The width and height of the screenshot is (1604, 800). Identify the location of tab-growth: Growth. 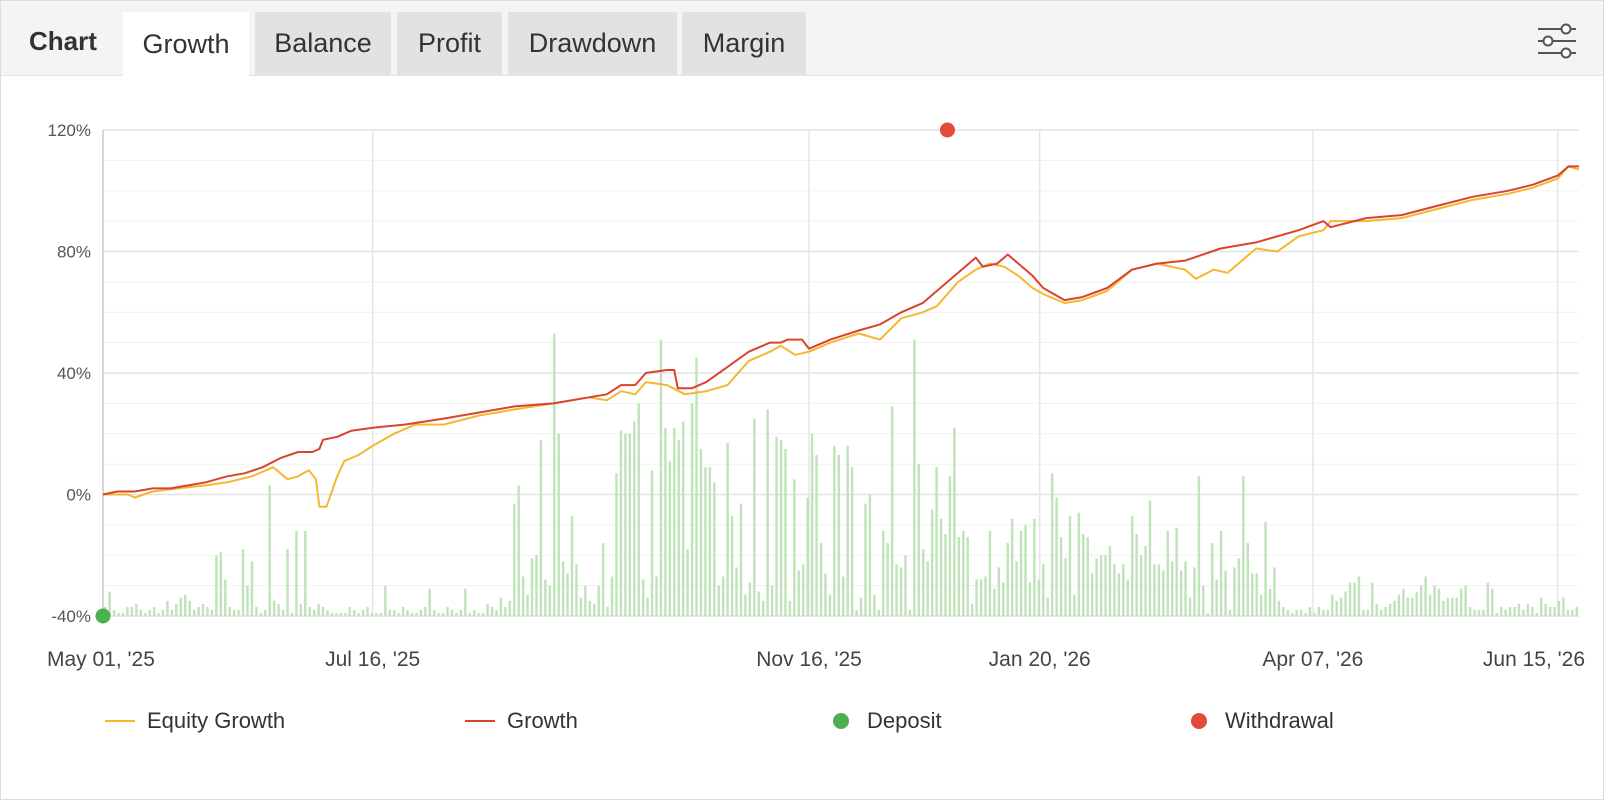
(186, 44).